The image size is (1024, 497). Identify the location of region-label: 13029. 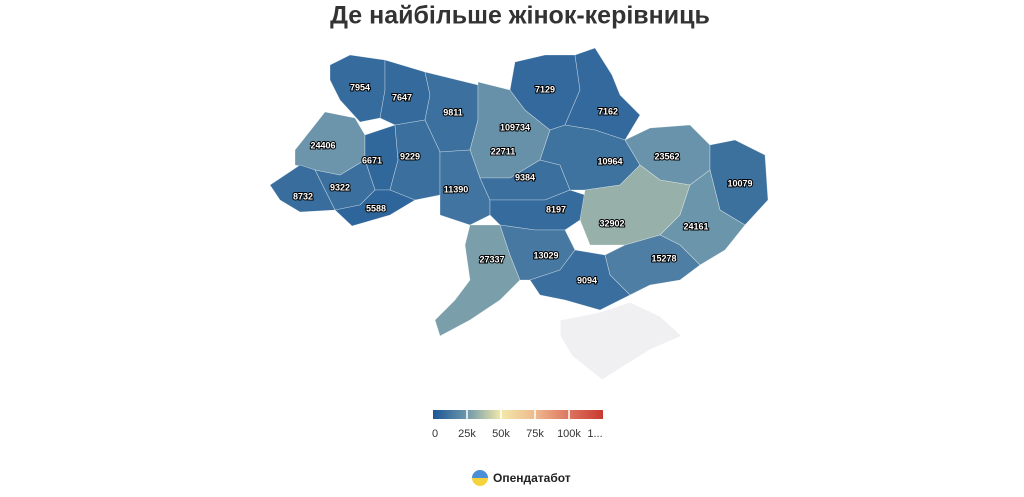
(545, 255).